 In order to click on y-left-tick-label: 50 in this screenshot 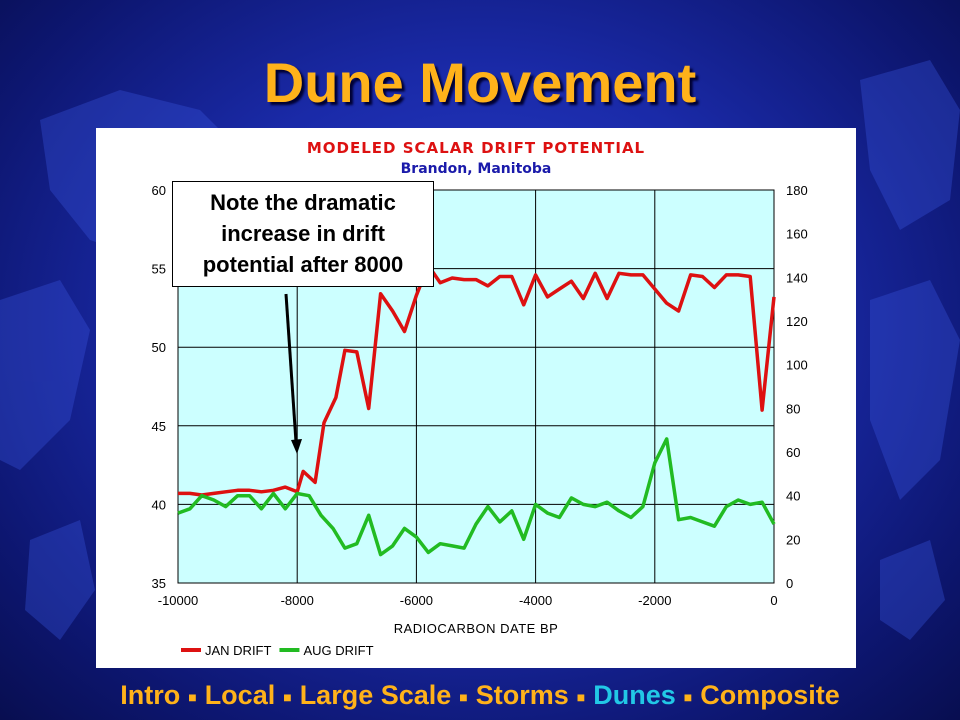, I will do `click(159, 347)`.